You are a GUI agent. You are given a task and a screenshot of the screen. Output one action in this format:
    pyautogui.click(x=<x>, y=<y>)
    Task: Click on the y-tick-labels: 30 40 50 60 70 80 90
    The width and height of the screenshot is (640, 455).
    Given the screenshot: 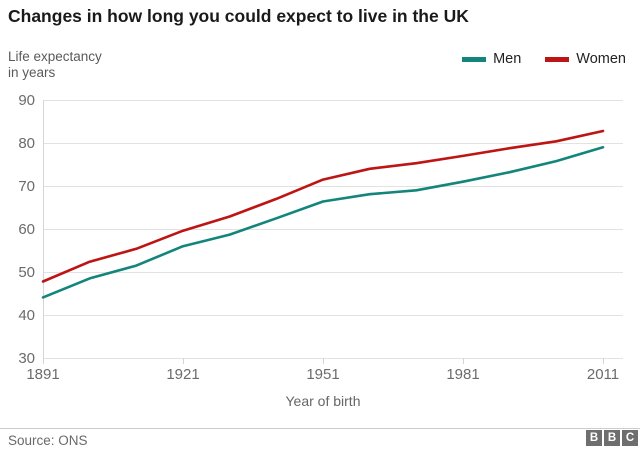 What is the action you would take?
    pyautogui.click(x=26, y=229)
    